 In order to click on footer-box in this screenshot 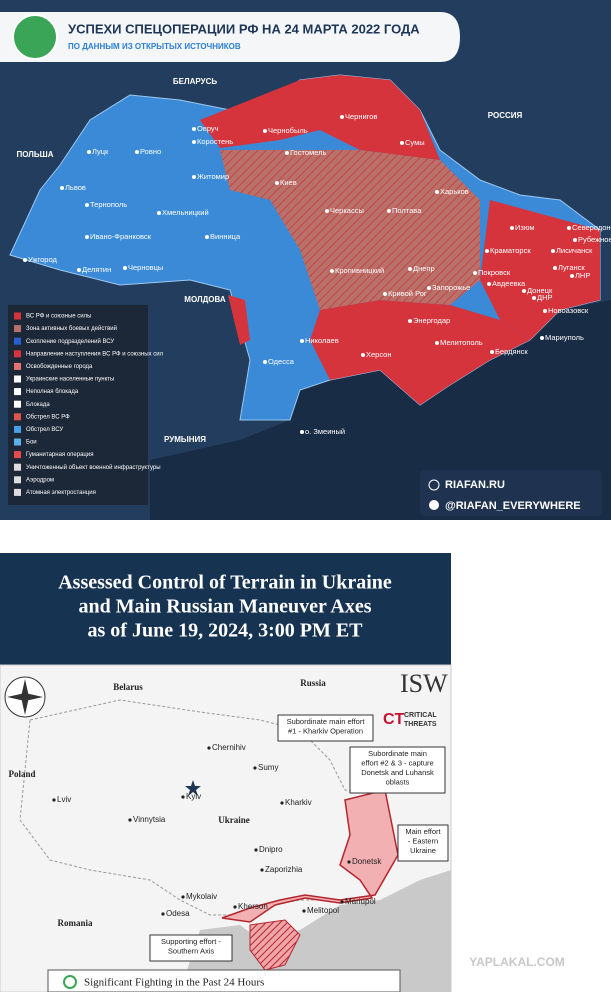, I will do `click(511, 493)`.